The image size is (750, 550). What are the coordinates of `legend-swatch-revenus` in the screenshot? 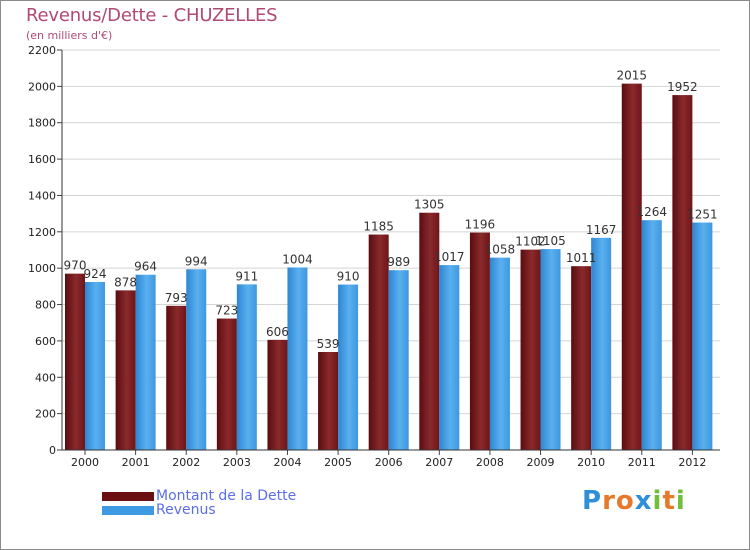 It's located at (128, 510).